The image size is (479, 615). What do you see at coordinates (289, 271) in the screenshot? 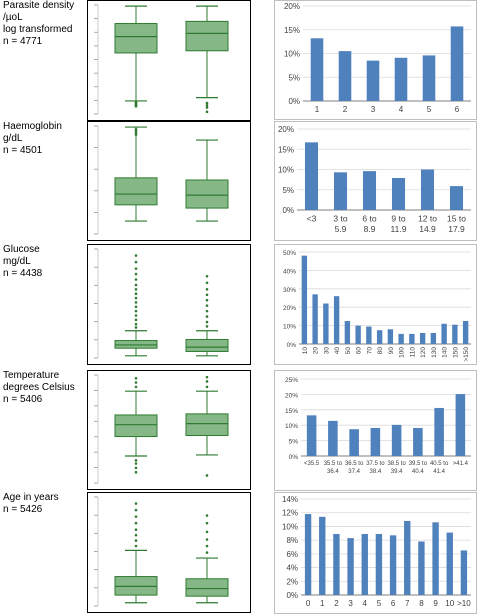
I see `y-tick-label: 40%` at bounding box center [289, 271].